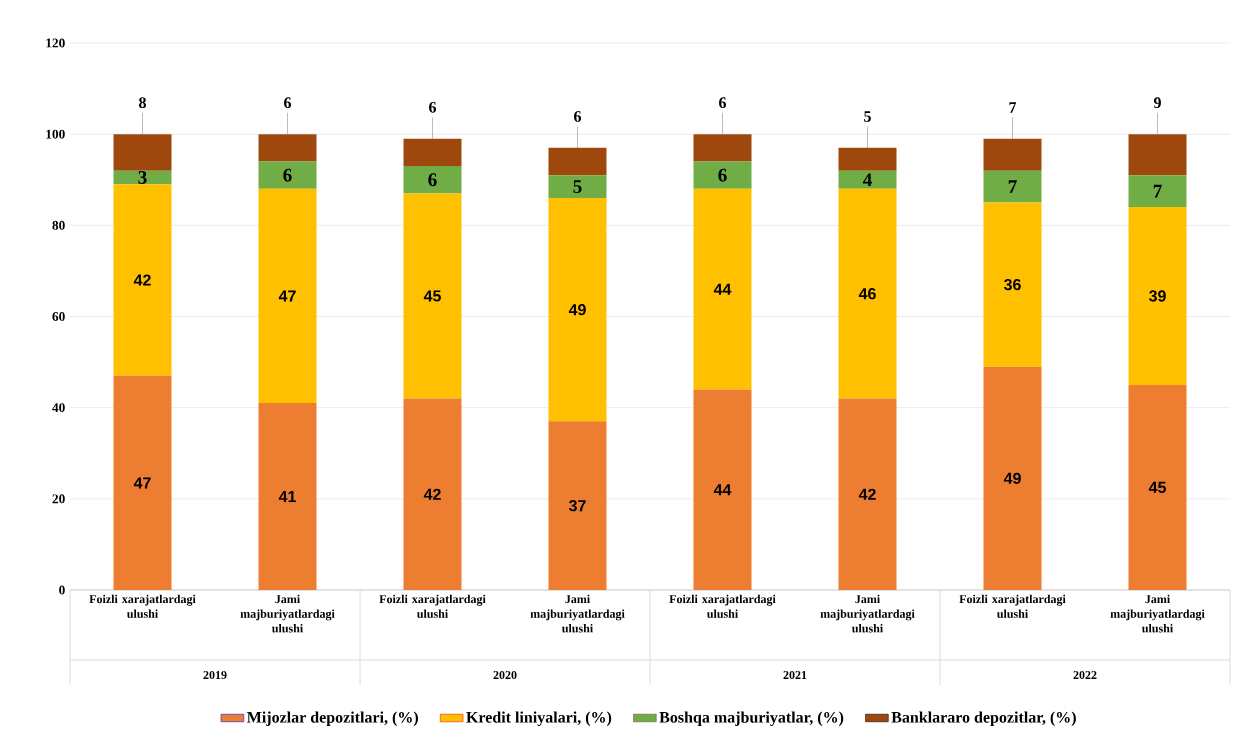 This screenshot has width=1246, height=747. I want to click on data-label: 4, so click(867, 180).